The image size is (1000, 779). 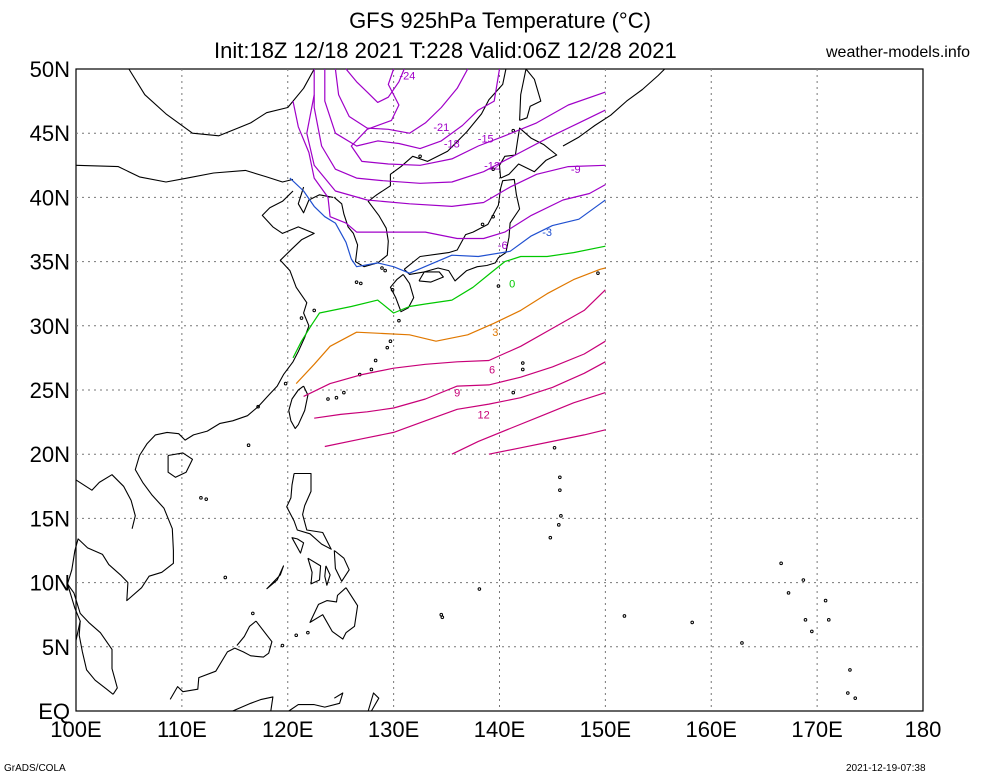 What do you see at coordinates (50, 326) in the screenshot?
I see `latitude-tick-label: 30N` at bounding box center [50, 326].